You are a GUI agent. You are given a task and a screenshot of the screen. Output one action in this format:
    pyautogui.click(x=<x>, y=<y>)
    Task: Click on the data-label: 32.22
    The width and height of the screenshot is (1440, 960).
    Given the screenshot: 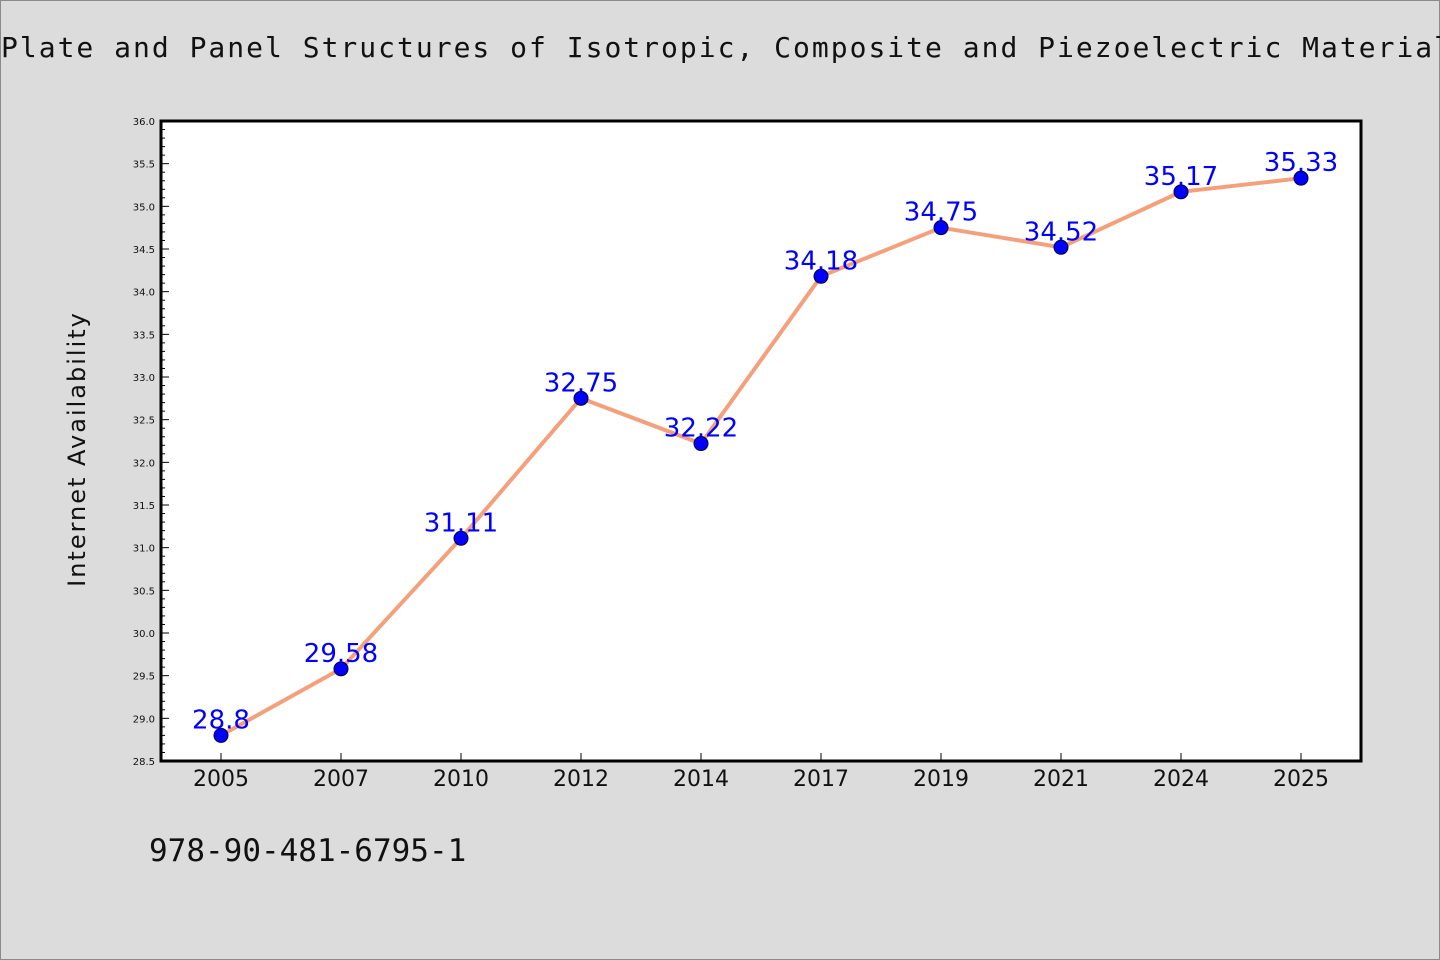 What is the action you would take?
    pyautogui.click(x=701, y=429)
    